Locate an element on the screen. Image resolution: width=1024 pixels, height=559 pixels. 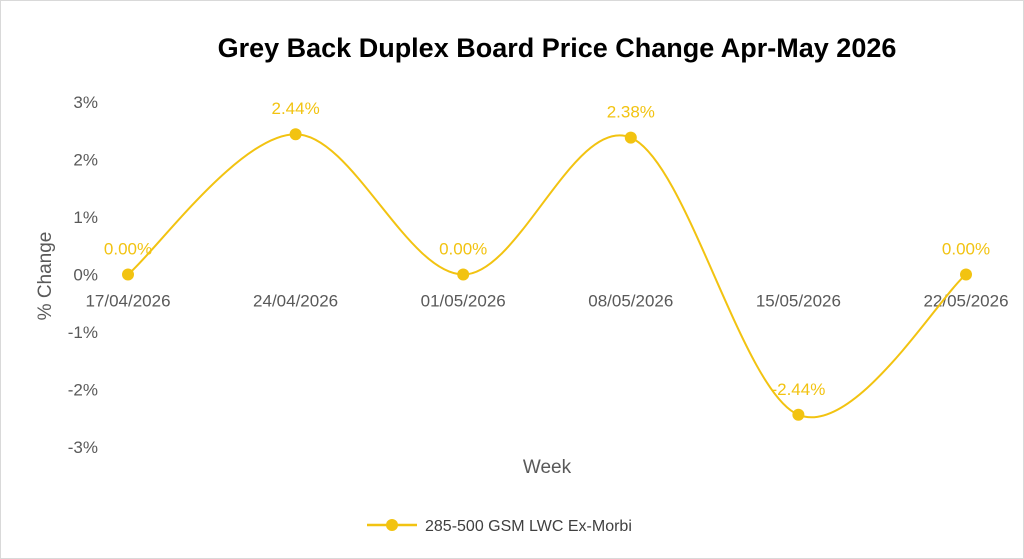
data-label: 2.44% is located at coordinates (295, 108).